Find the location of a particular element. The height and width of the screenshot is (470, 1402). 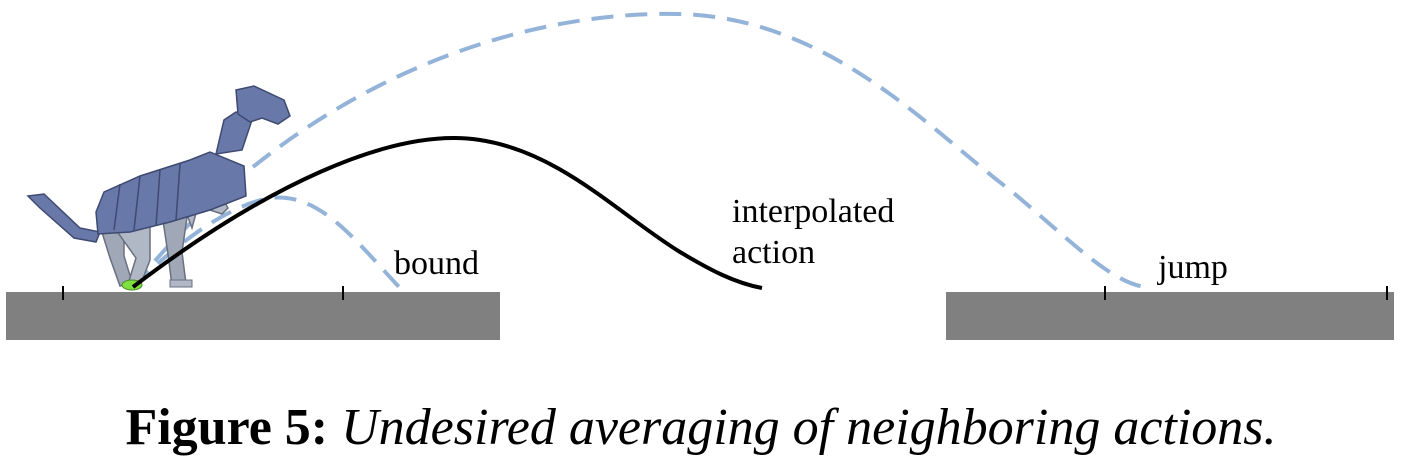

robot-tail is located at coordinates (64, 218).